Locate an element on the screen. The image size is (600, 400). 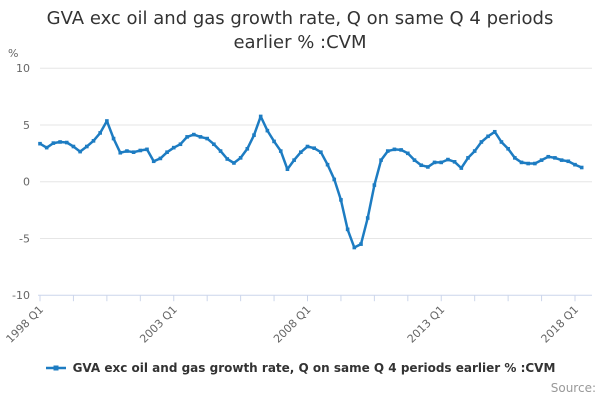
x-axis-tick-label: 2008 Q1 is located at coordinates (292, 324).